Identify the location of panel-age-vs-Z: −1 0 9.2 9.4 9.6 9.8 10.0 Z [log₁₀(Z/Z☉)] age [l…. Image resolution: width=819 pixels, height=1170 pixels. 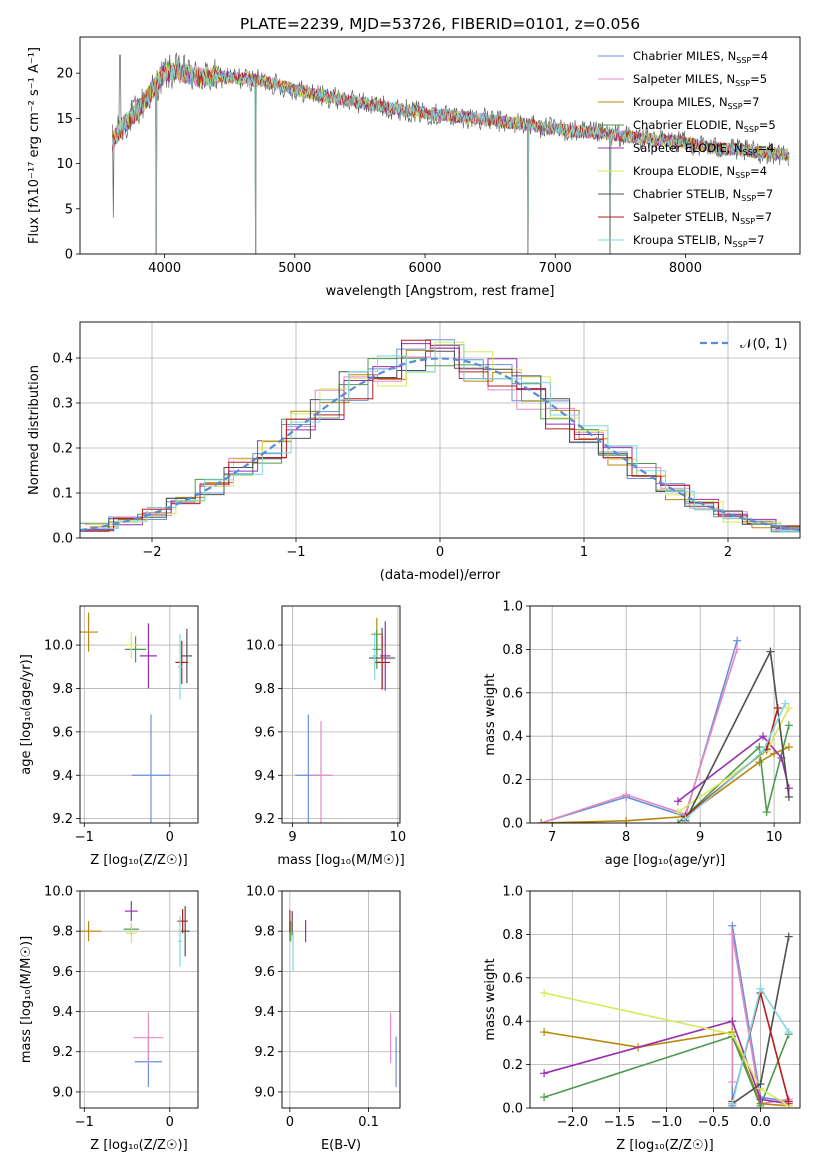
(109, 736).